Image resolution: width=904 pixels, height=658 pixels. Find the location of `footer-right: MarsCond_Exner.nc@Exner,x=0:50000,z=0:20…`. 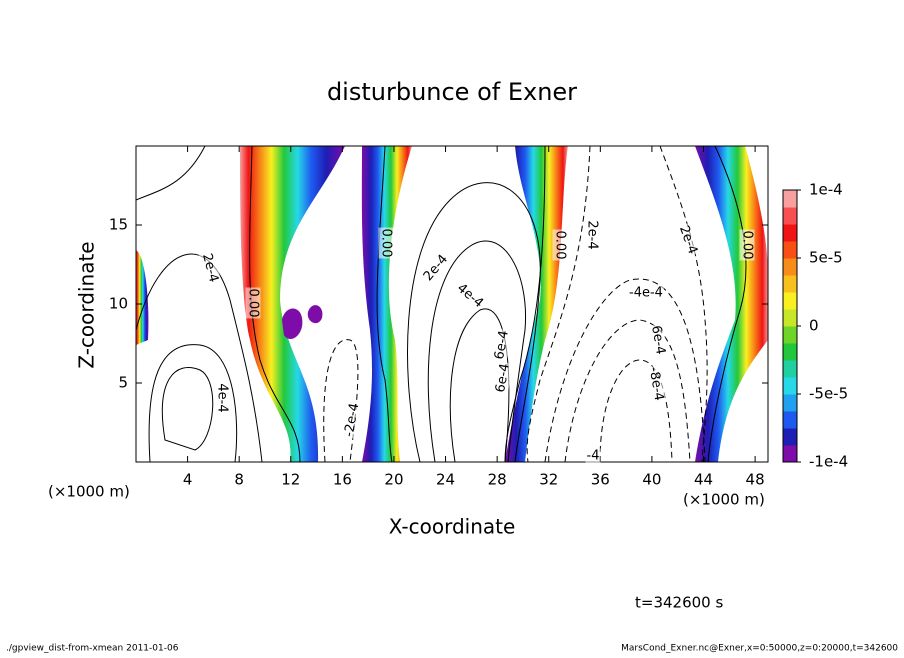

footer-right: MarsCond_Exner.nc@Exner,x=0:50000,z=0:20… is located at coordinates (759, 649).